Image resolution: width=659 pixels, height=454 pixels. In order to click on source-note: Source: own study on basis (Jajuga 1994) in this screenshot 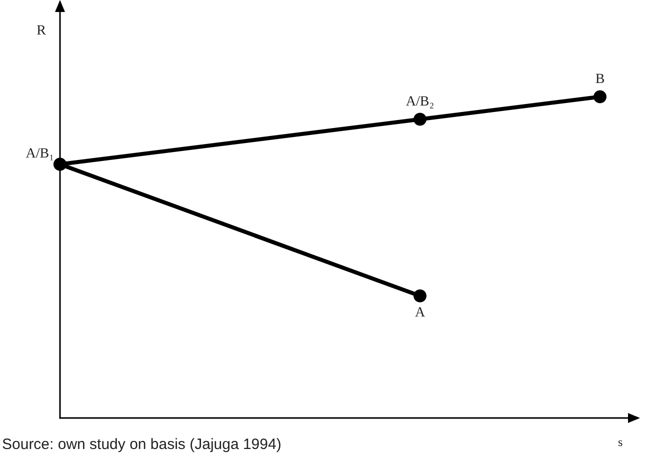, I will do `click(142, 444)`.